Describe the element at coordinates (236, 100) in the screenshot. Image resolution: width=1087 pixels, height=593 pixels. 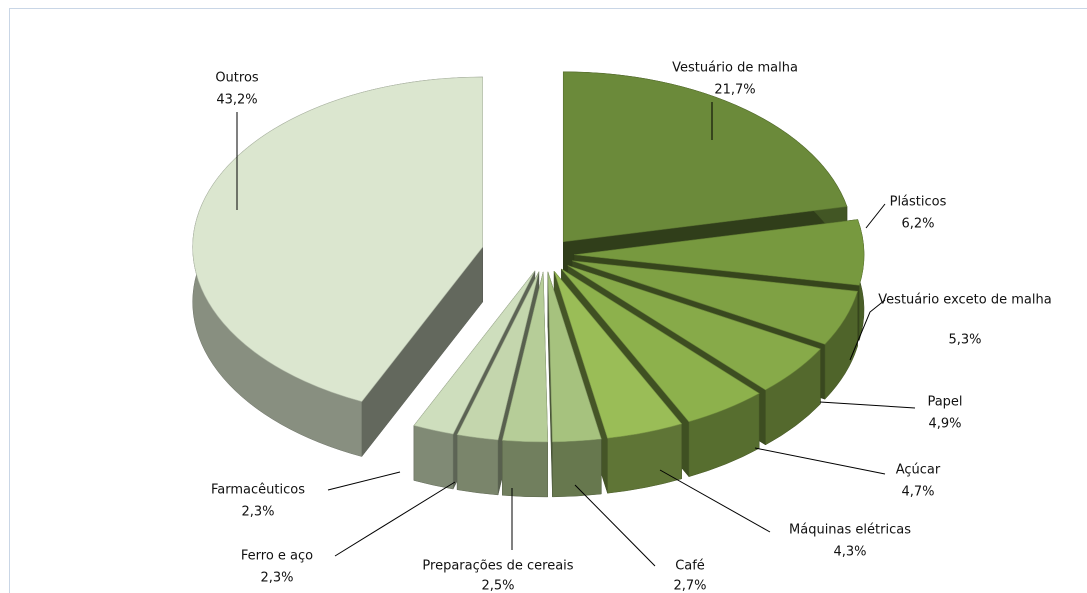
I see `slice-value-label: 43,2%` at that location.